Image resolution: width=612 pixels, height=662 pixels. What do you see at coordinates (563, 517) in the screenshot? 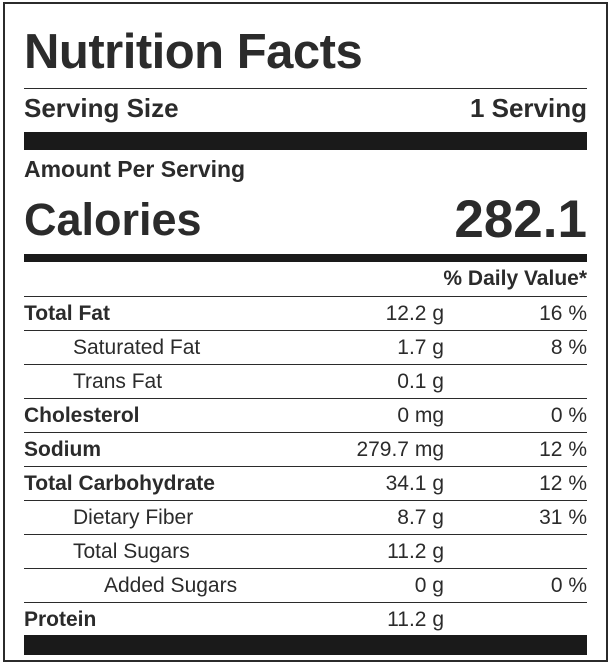
I see `nutrient-daily-value: 31 %` at bounding box center [563, 517].